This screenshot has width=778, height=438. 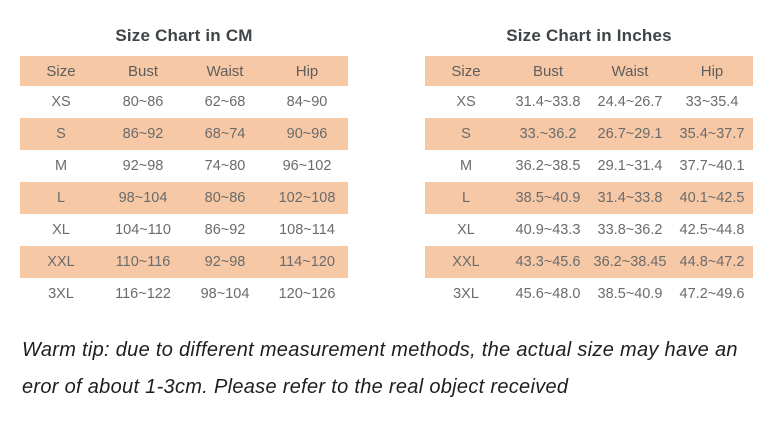 I want to click on table-row: M 92~98 74~80 96~102, so click(x=184, y=166).